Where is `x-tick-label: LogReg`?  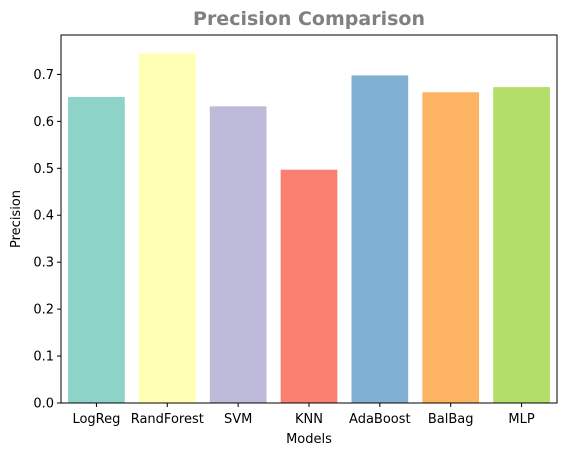
x-tick-label: LogReg is located at coordinates (96, 419).